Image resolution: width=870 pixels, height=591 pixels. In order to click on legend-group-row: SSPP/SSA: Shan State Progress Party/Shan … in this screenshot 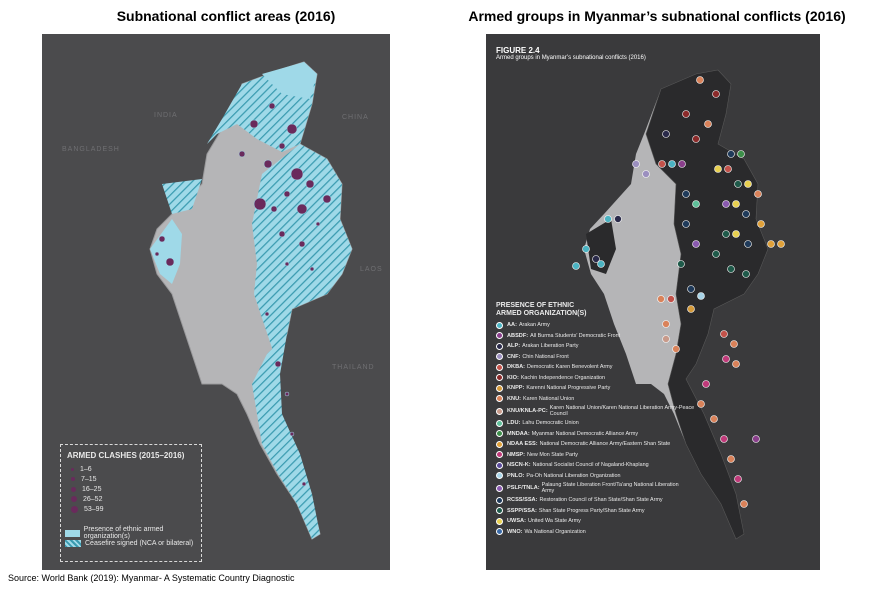, I will do `click(598, 511)`.